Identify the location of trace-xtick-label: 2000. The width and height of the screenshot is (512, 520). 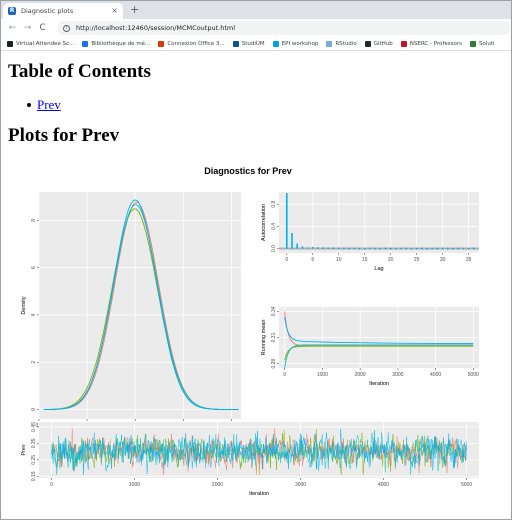
(217, 485).